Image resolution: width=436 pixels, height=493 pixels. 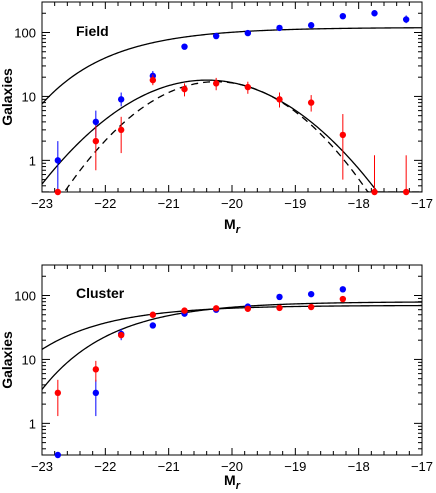 What do you see at coordinates (92, 31) in the screenshot?
I see `panel-title: Field` at bounding box center [92, 31].